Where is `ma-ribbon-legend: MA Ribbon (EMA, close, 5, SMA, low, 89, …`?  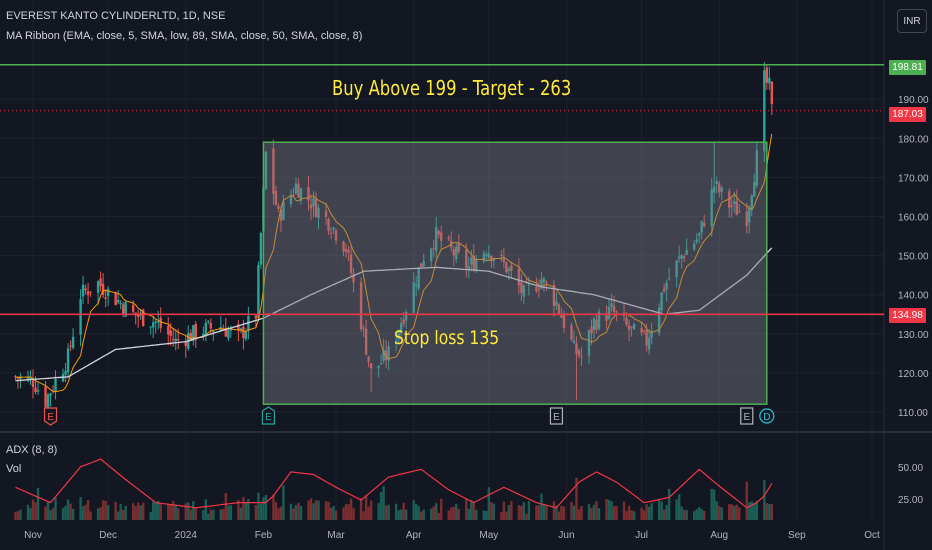 ma-ribbon-legend: MA Ribbon (EMA, close, 5, SMA, low, 89, … is located at coordinates (184, 36).